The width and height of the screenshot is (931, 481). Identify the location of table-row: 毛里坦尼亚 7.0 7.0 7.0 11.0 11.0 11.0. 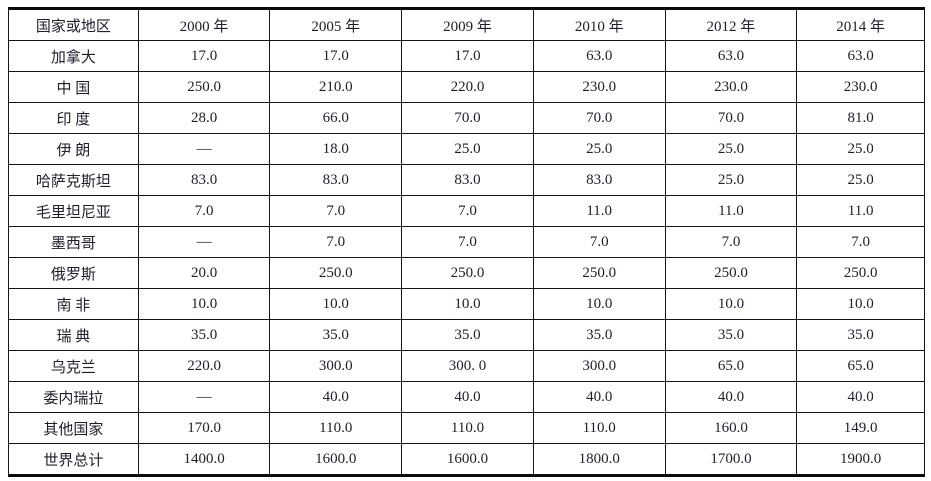
(466, 211).